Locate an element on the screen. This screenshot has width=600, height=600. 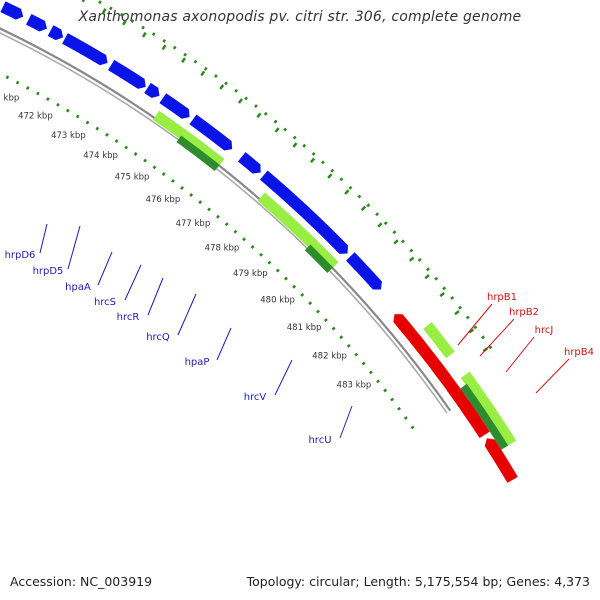
callout-line-hrcU is located at coordinates (346, 422).